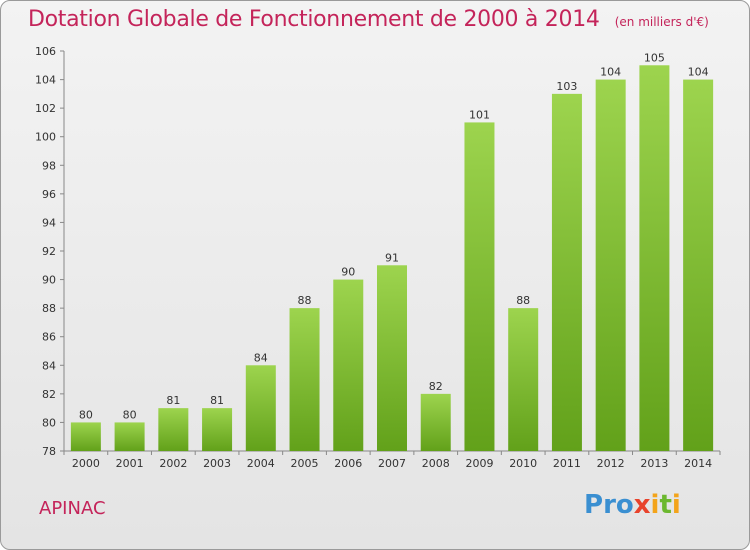 The image size is (750, 550). Describe the element at coordinates (566, 86) in the screenshot. I see `data-label: 103` at that location.